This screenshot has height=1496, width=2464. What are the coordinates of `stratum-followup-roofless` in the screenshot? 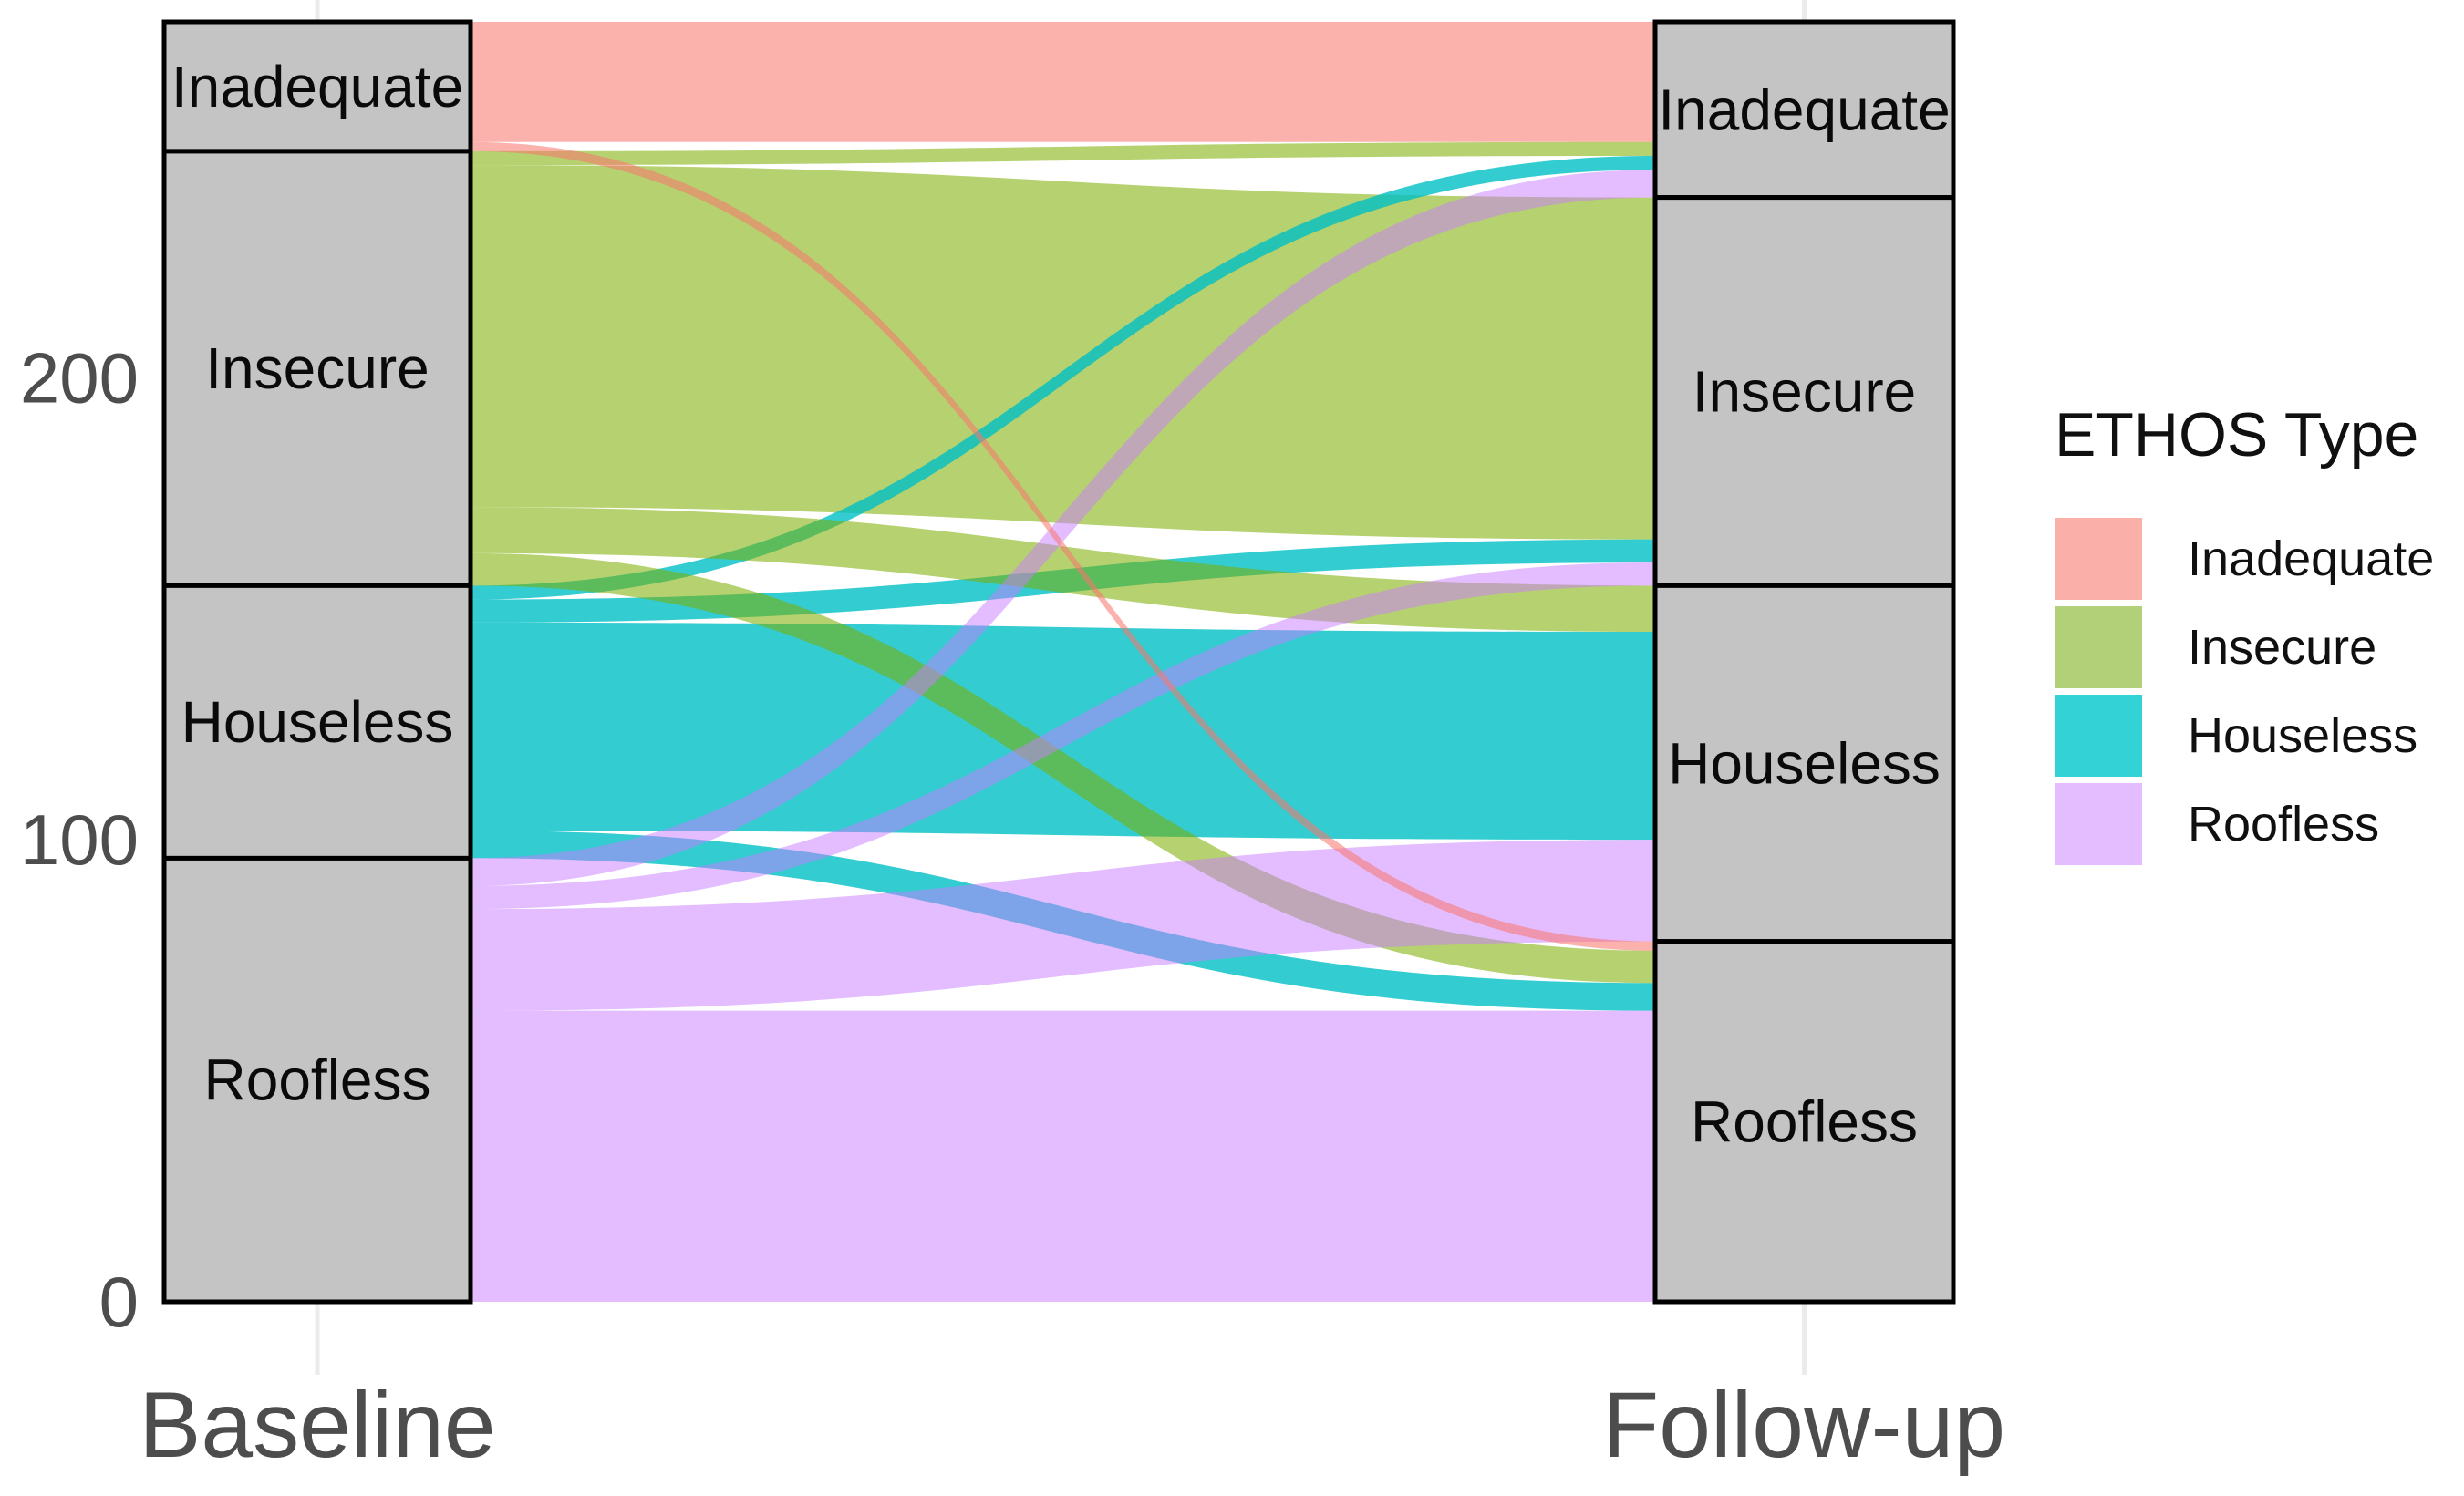 It's located at (1804, 1122).